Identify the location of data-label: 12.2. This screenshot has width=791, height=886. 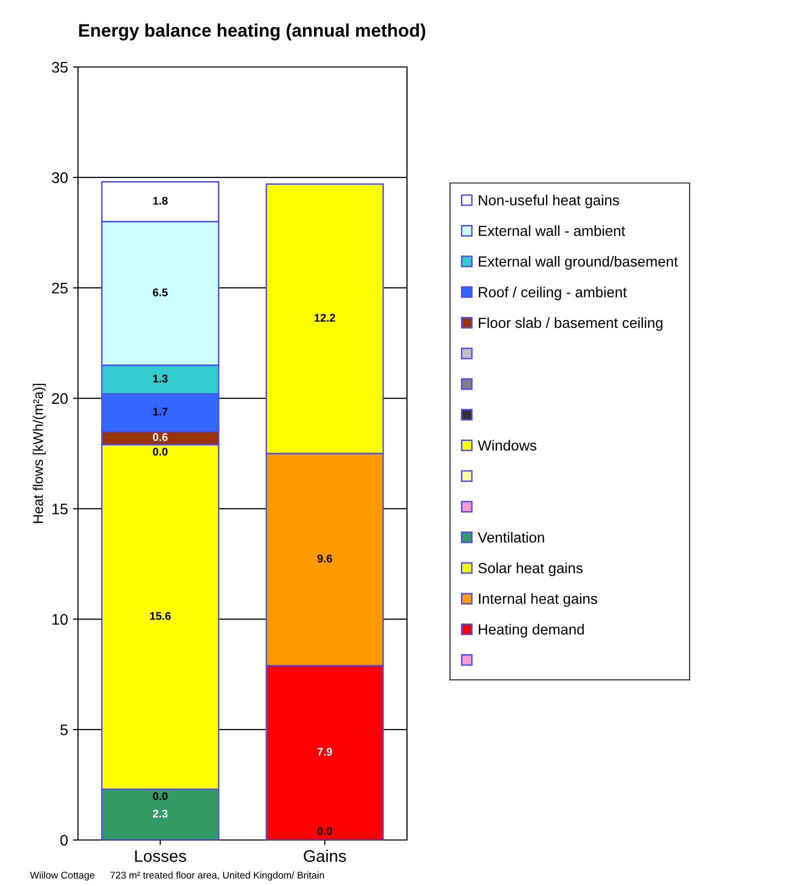
(325, 318).